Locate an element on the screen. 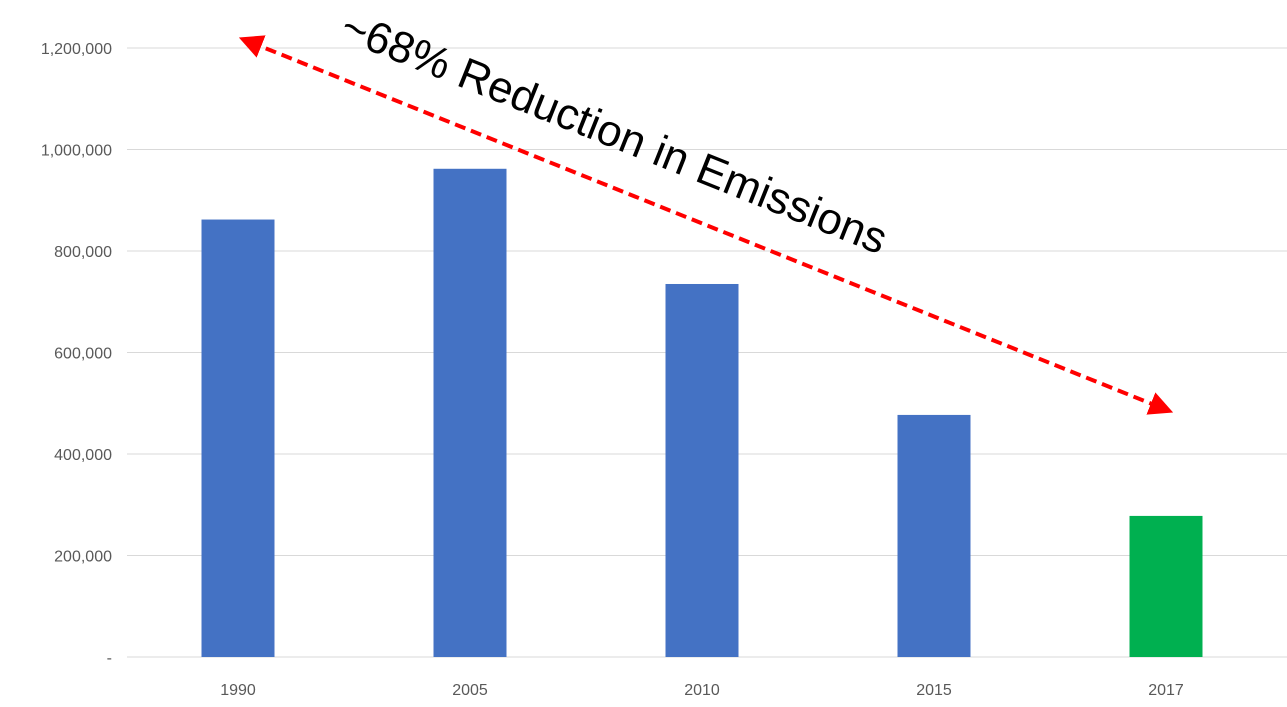 The image size is (1287, 707). y-tick-label: 600,000 is located at coordinates (83, 354).